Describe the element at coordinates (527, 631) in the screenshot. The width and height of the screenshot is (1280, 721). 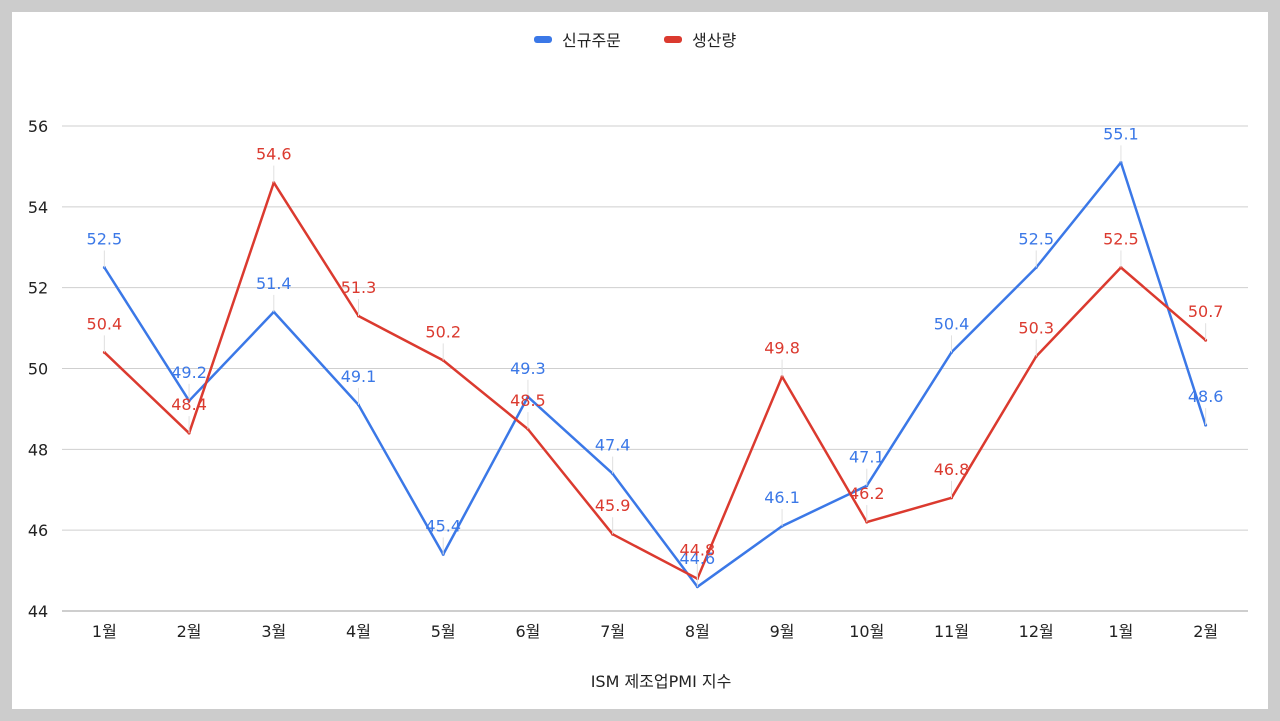
I see `x-tick-label: 6월` at that location.